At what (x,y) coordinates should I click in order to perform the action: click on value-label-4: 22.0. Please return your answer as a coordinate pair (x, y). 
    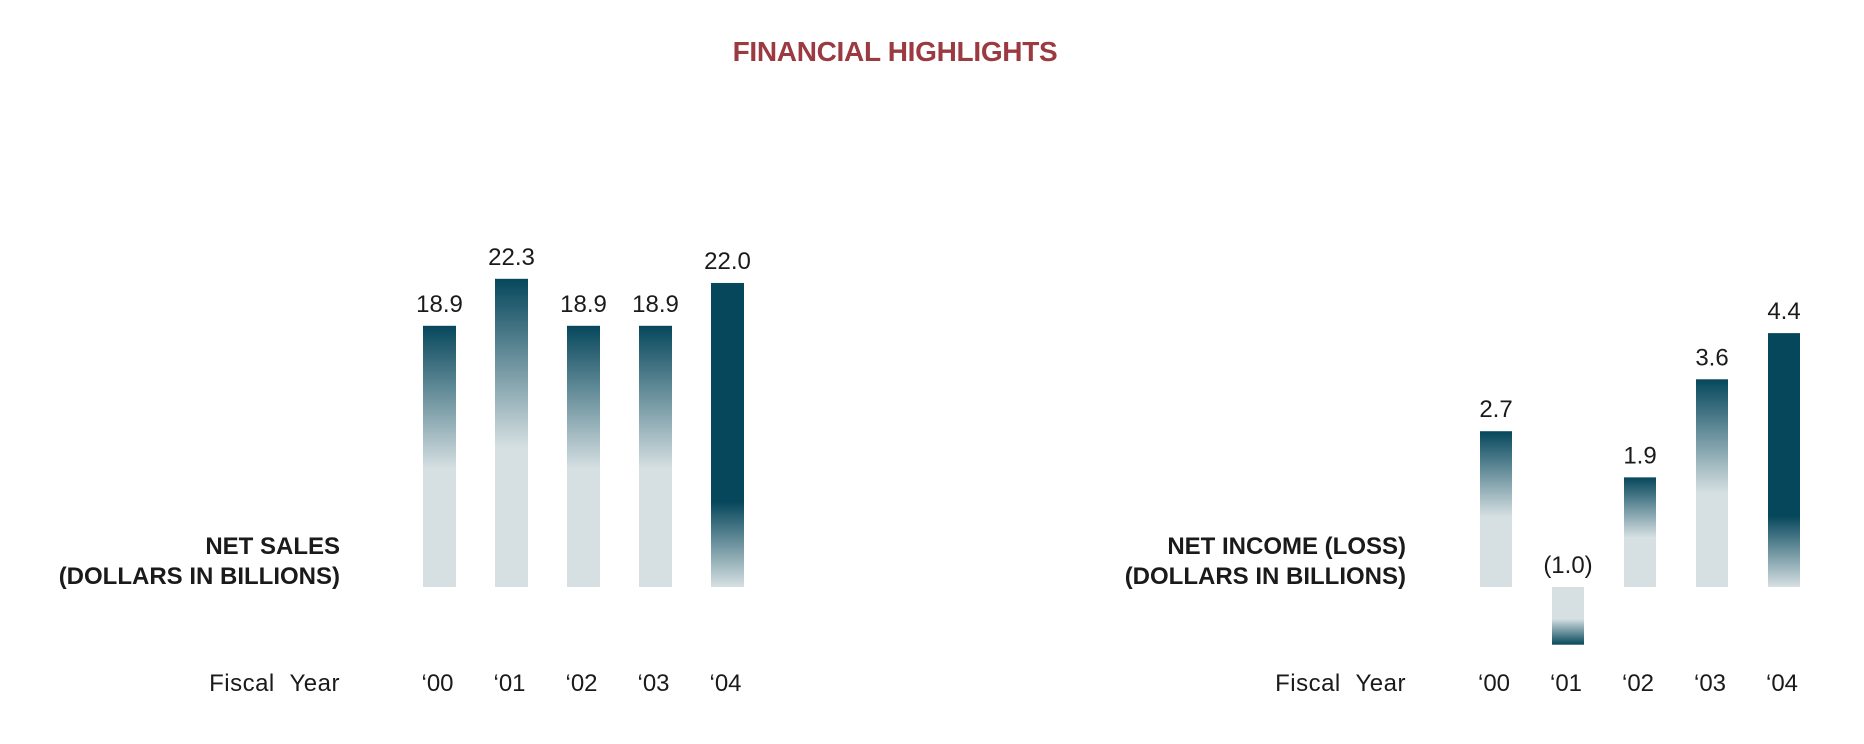
    Looking at the image, I should click on (727, 261).